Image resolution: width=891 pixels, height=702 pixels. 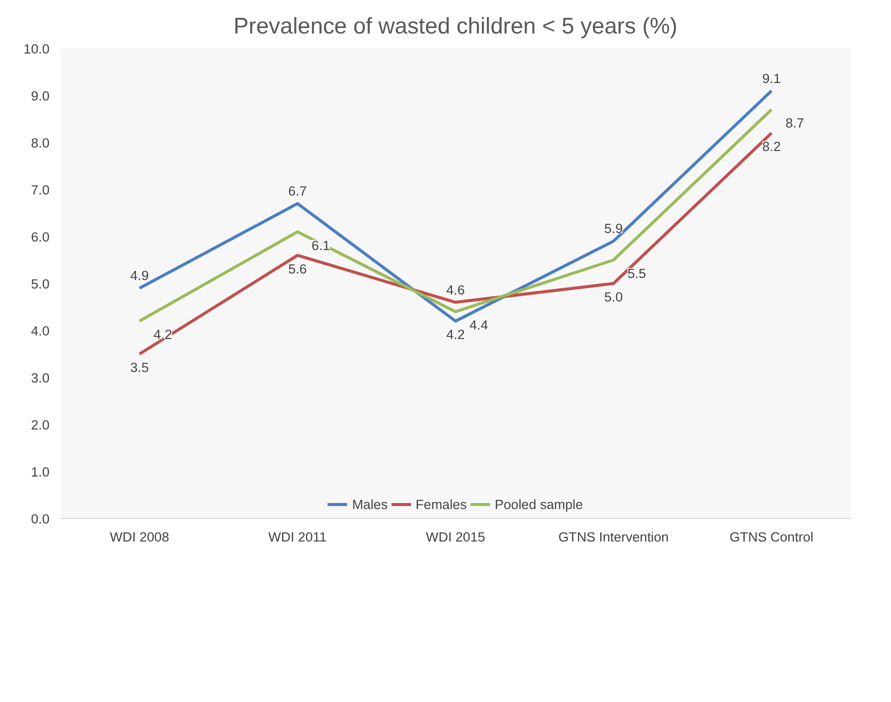 What do you see at coordinates (40, 378) in the screenshot?
I see `y-tick-label: 3.0` at bounding box center [40, 378].